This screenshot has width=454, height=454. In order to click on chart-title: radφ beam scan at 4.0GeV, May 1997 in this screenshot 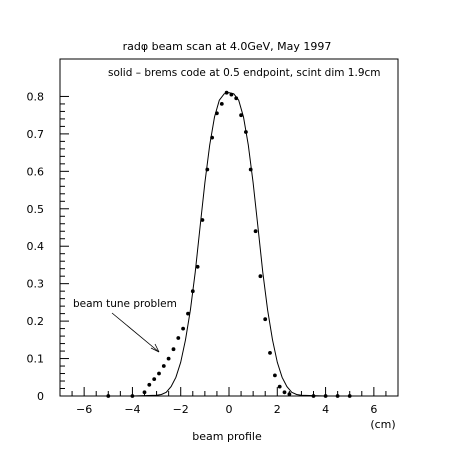, I will do `click(227, 46)`.